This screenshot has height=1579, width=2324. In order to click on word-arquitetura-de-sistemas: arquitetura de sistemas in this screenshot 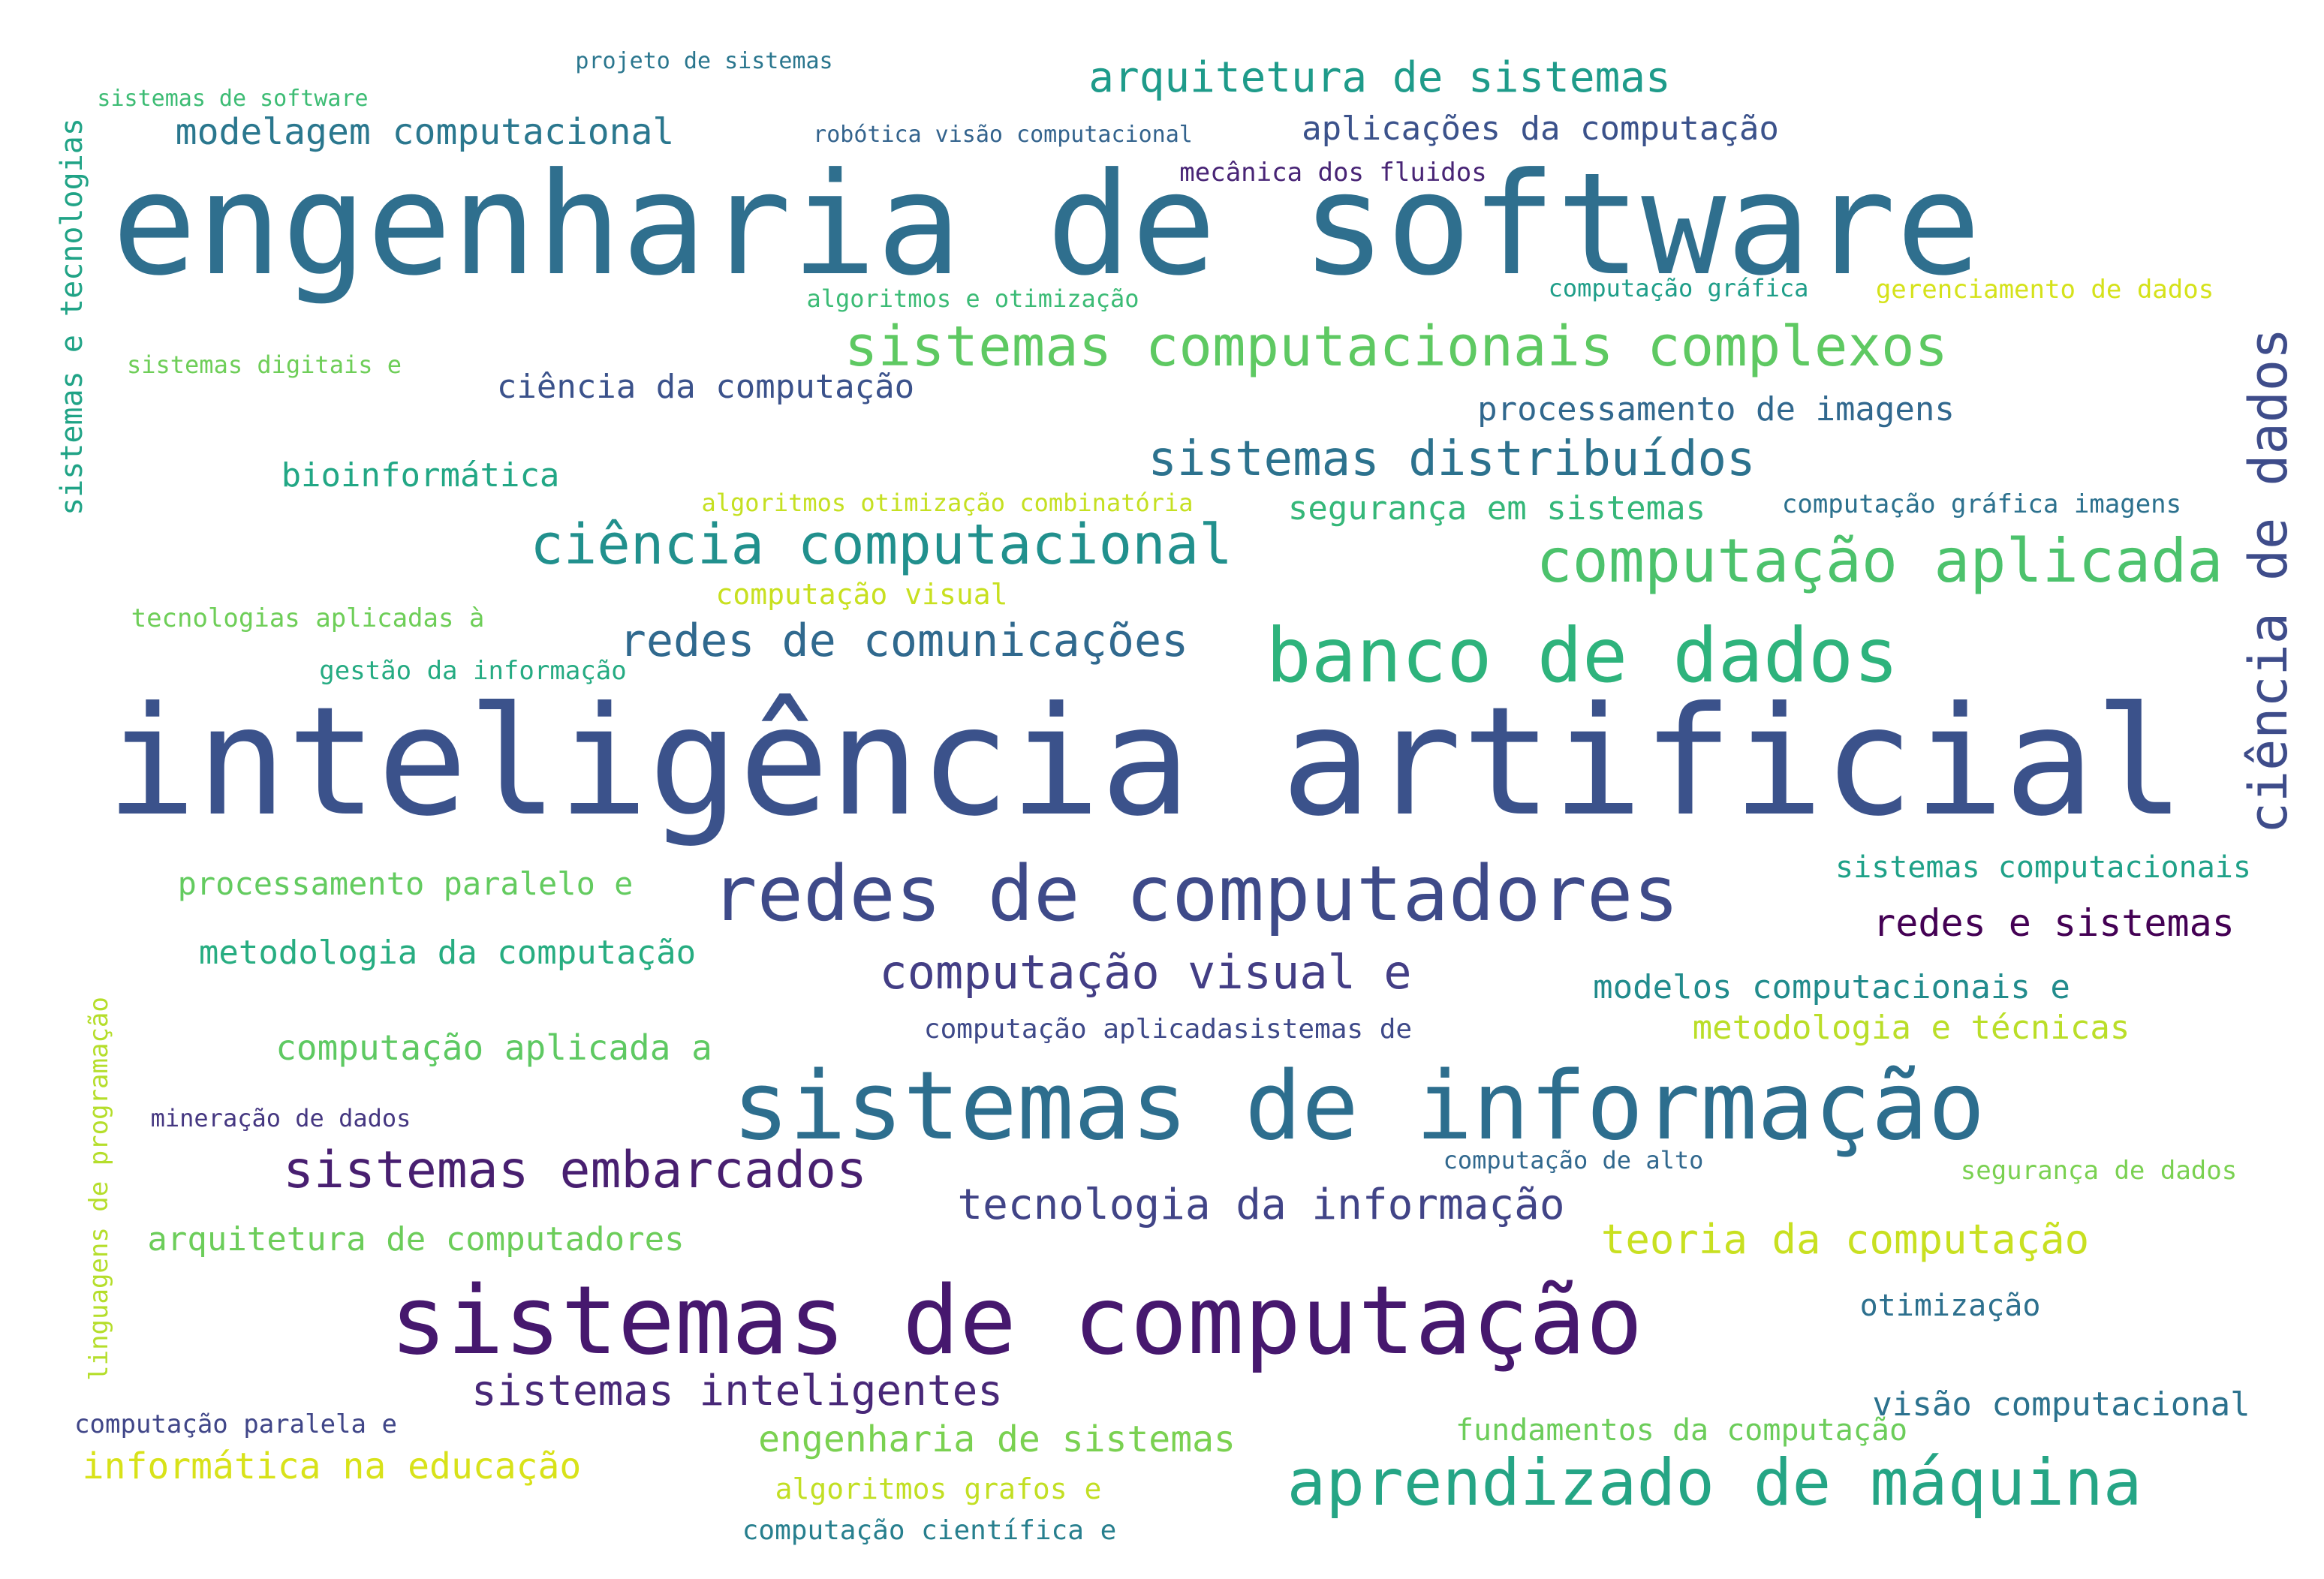, I will do `click(1379, 77)`.